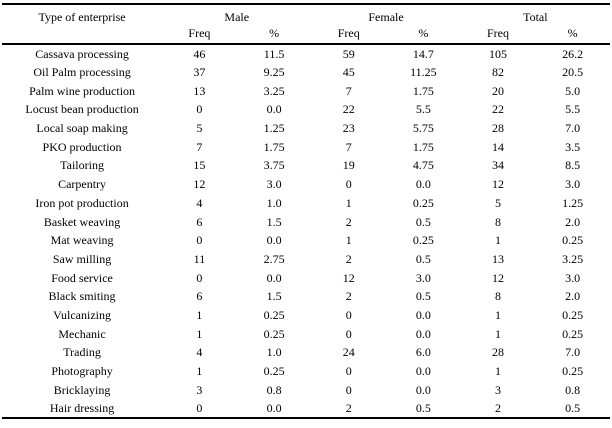 The image size is (612, 428). I want to click on value-cell: 11, so click(199, 258).